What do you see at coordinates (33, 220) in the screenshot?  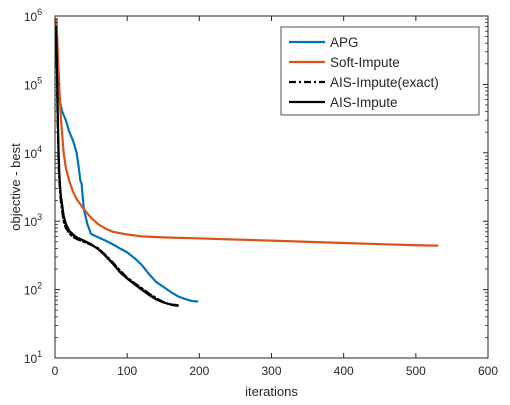 I see `y-tick-label: 10³` at bounding box center [33, 220].